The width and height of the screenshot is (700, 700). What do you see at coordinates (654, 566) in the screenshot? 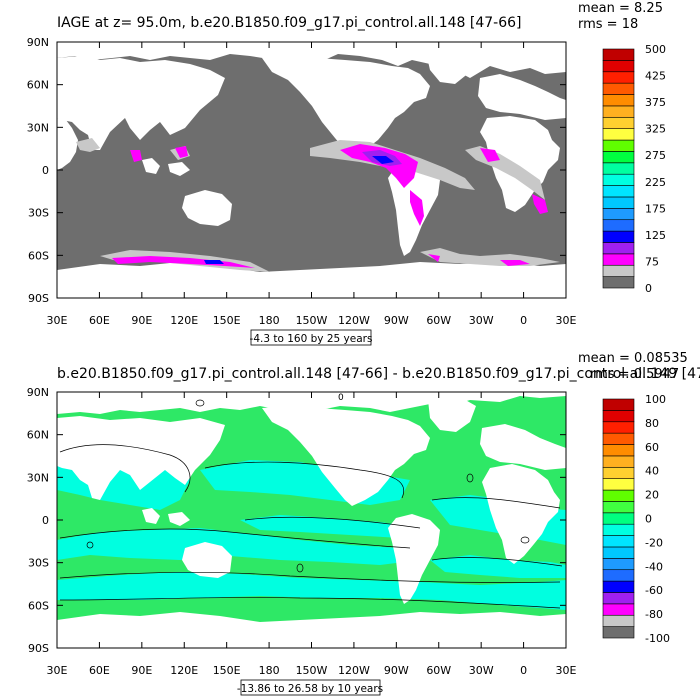
I see `colorbar-label: -40` at bounding box center [654, 566].